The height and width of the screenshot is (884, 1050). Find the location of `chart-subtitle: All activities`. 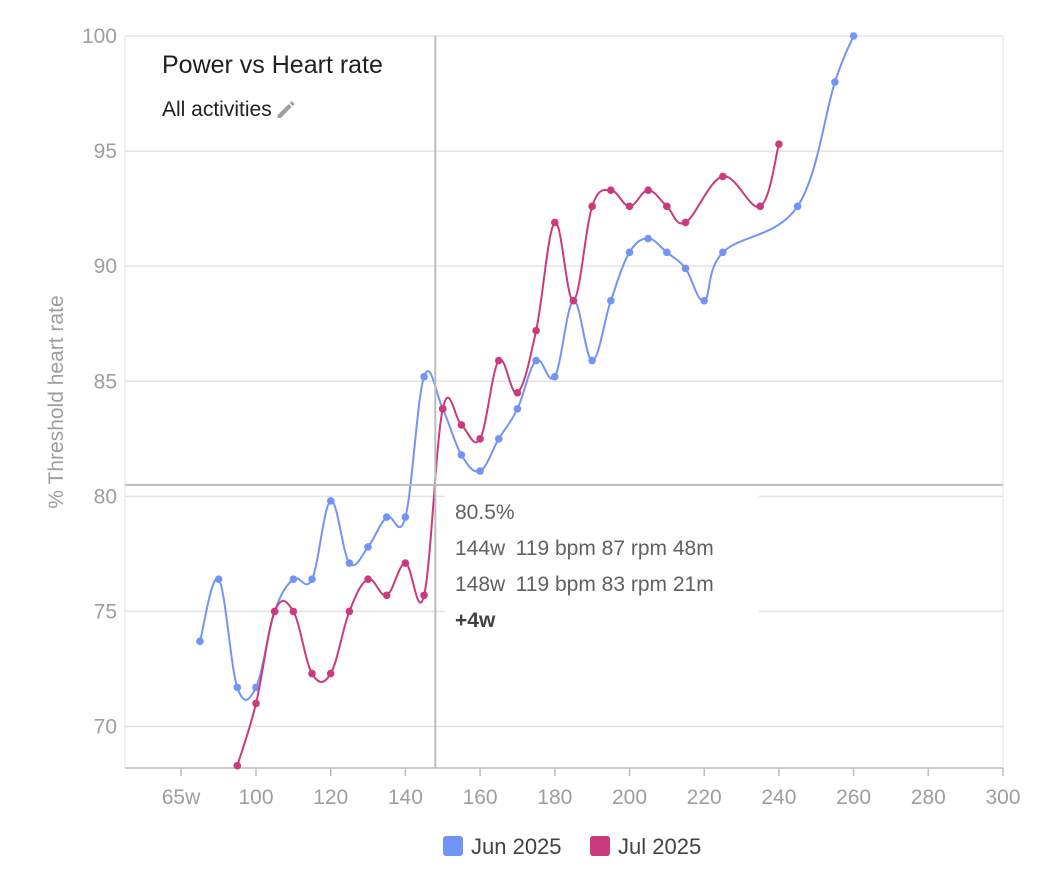

chart-subtitle: All activities is located at coordinates (217, 109).